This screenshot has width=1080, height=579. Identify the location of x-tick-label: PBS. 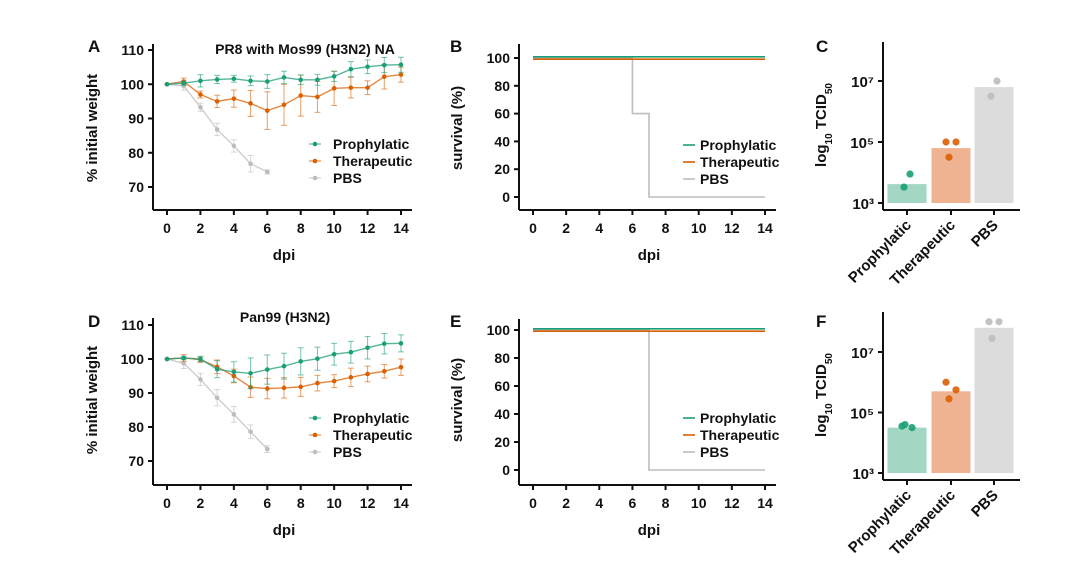
(985, 504).